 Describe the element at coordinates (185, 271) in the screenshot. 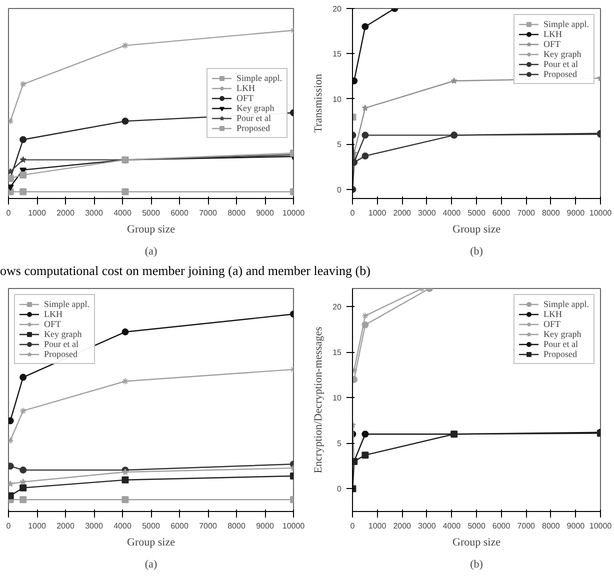

I see `text: ows computational cost on member joining (a) and member leaving (b)` at that location.